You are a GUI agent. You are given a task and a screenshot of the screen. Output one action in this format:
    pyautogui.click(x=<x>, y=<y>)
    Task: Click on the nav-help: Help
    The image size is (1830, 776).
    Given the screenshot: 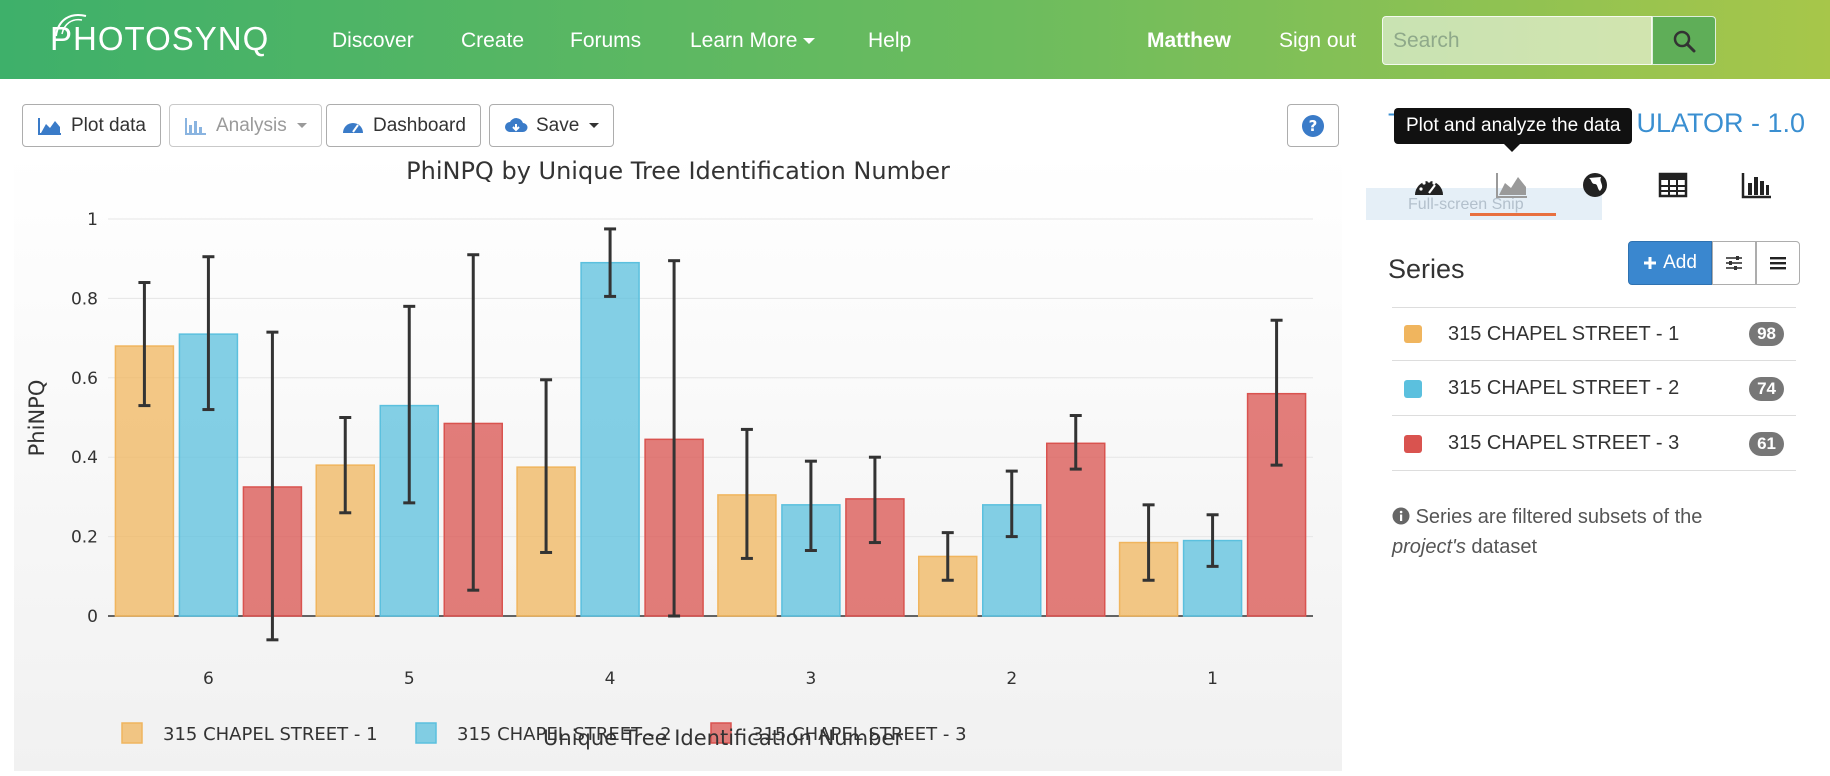 What is the action you would take?
    pyautogui.click(x=890, y=40)
    